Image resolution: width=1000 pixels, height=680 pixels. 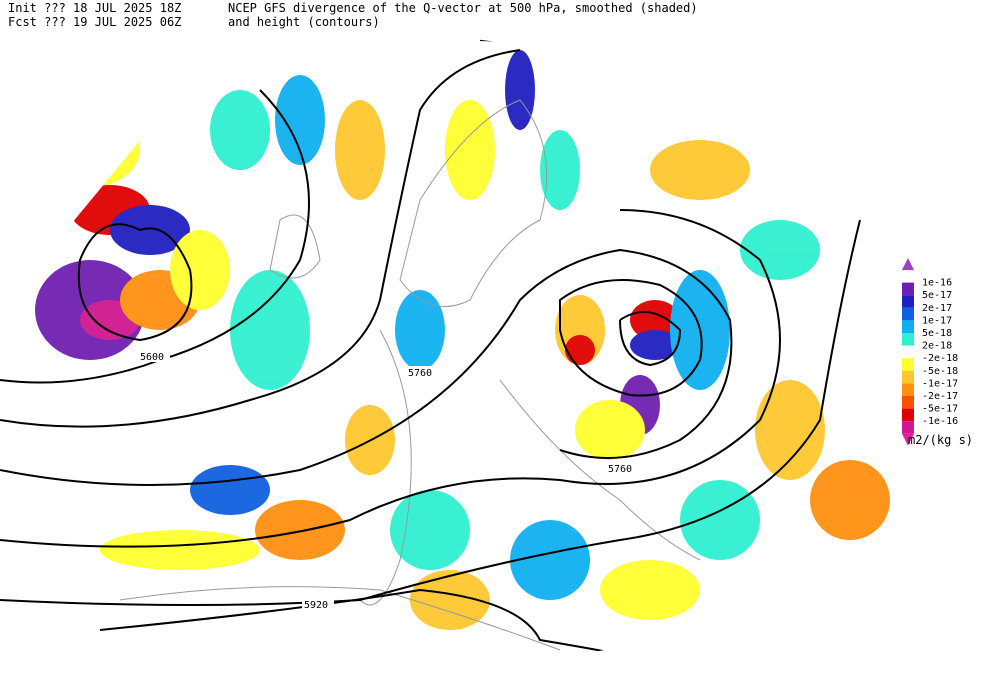 What do you see at coordinates (937, 308) in the screenshot?
I see `colorbar-label: 2e-17` at bounding box center [937, 308].